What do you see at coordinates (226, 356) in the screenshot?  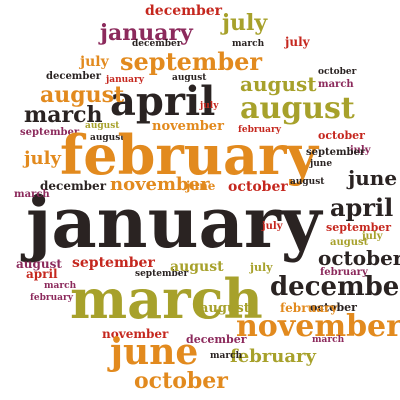 I see `word-march-tiny-bottom: march` at bounding box center [226, 356].